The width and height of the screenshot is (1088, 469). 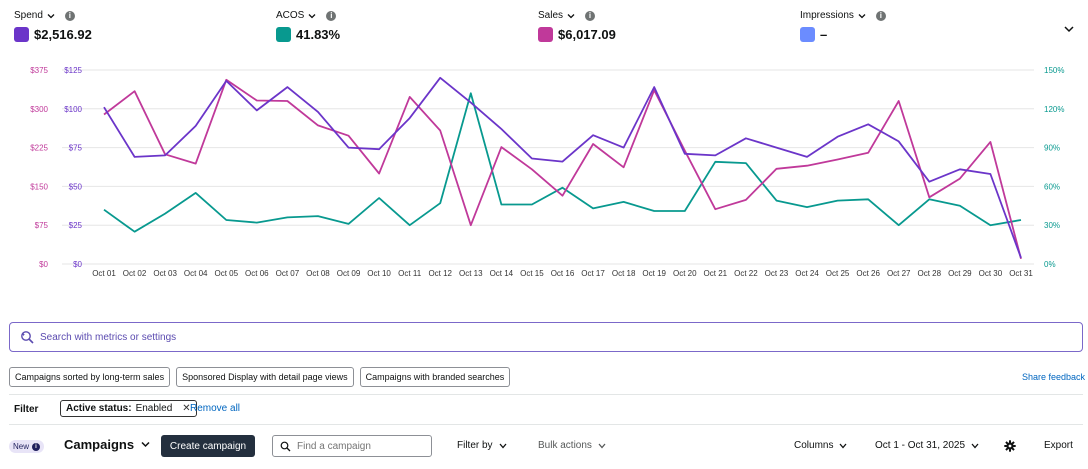 What do you see at coordinates (475, 445) in the screenshot?
I see `filter-by-label: Filter by` at bounding box center [475, 445].